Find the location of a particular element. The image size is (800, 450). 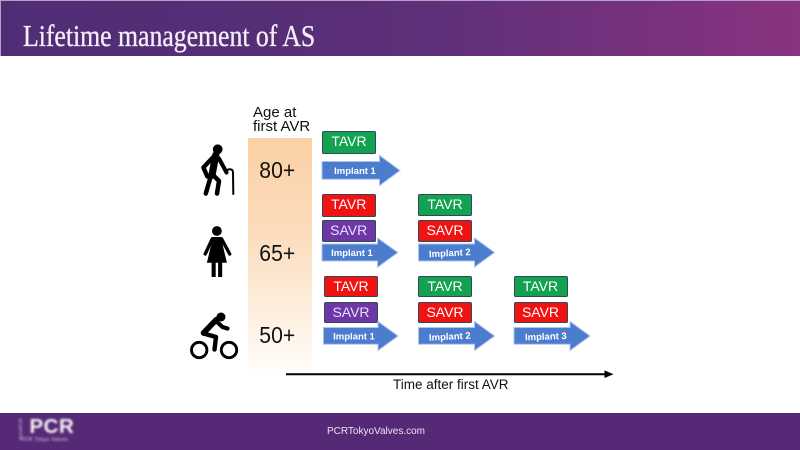

svg-text: Implant 3 is located at coordinates (546, 337).